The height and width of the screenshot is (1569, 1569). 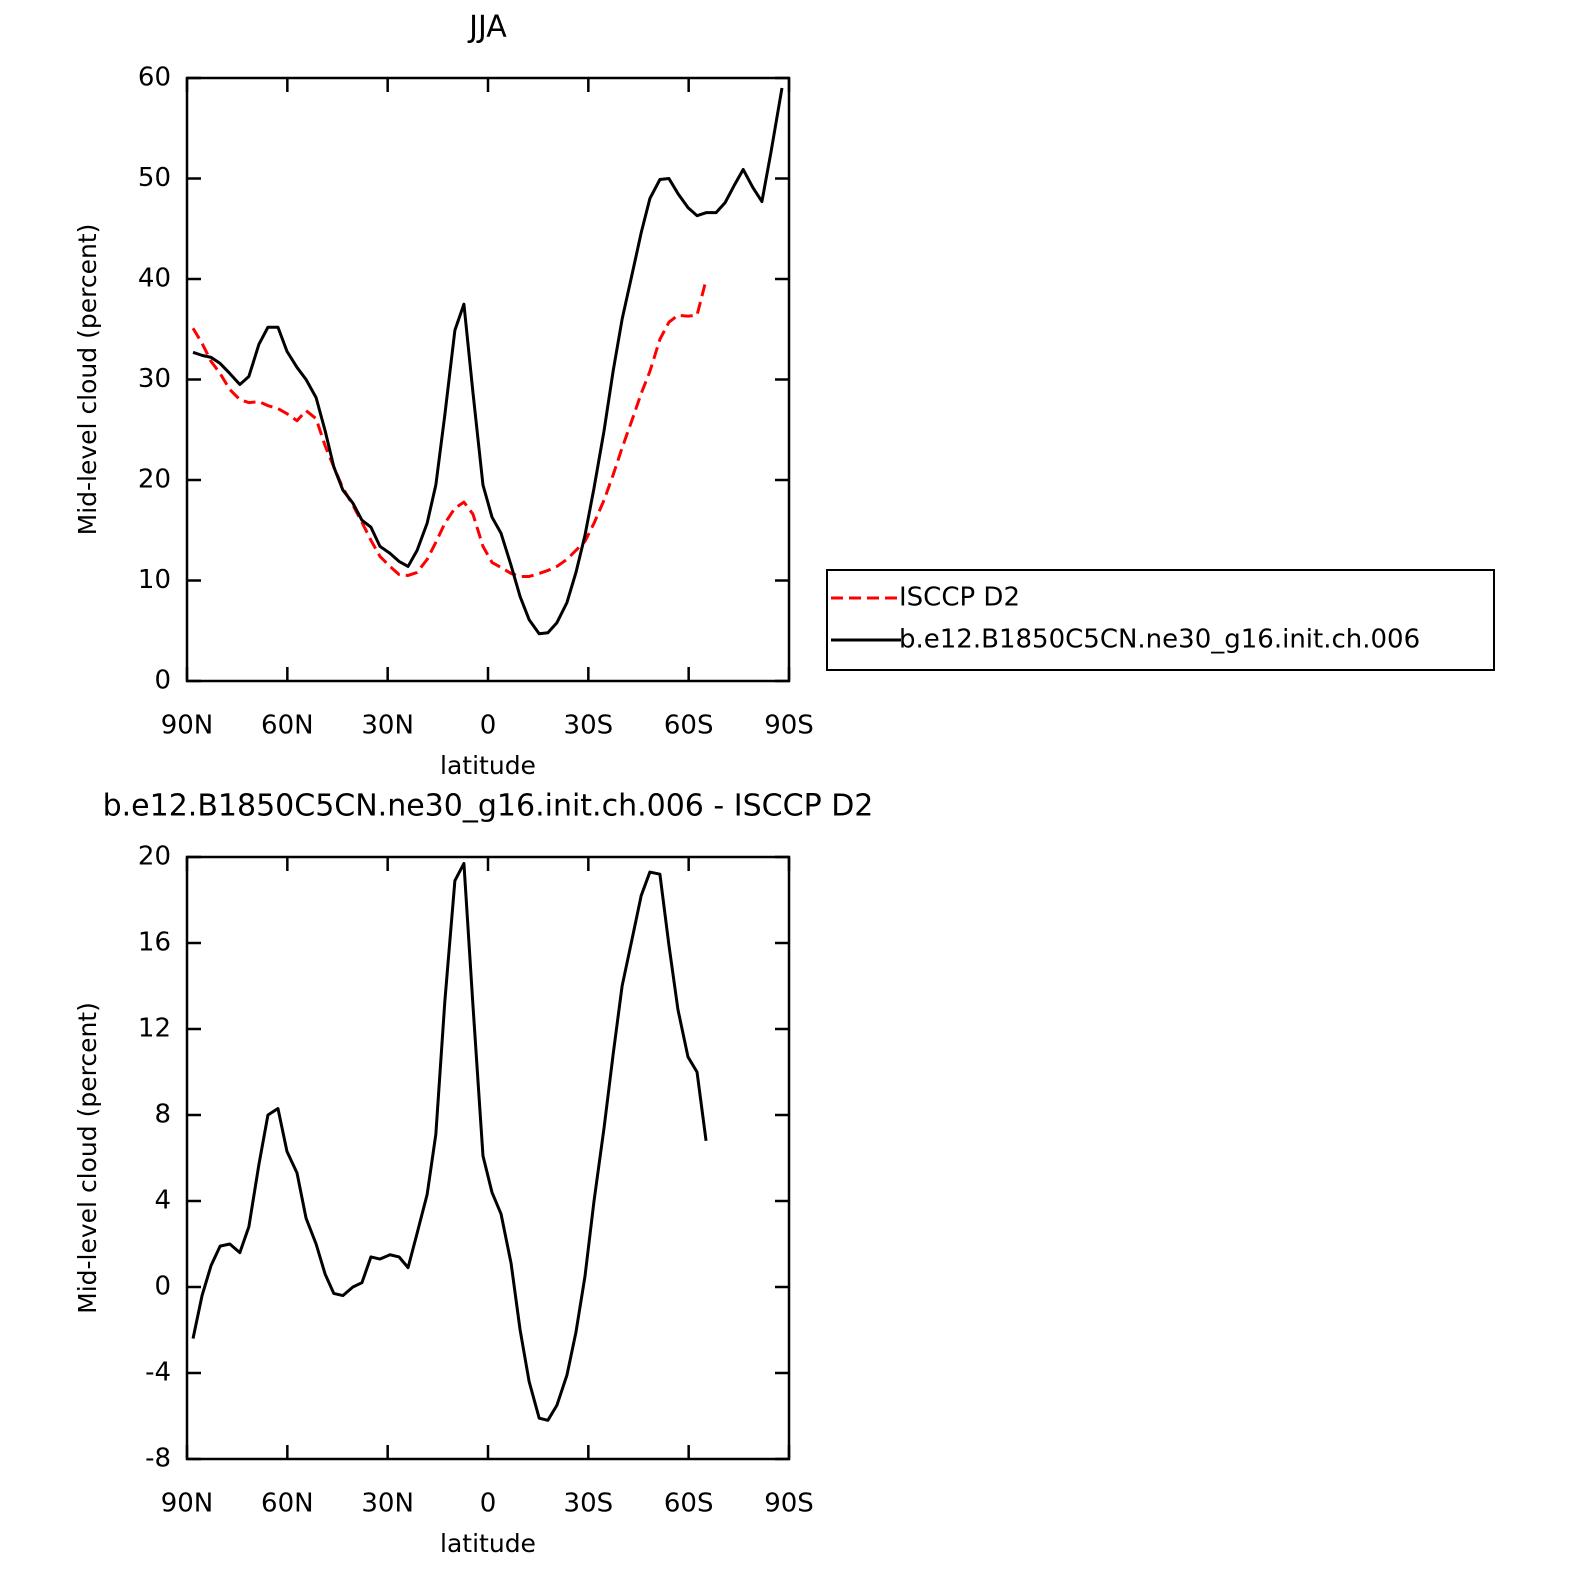 I want to click on y-tick-label: 30, so click(x=154, y=379).